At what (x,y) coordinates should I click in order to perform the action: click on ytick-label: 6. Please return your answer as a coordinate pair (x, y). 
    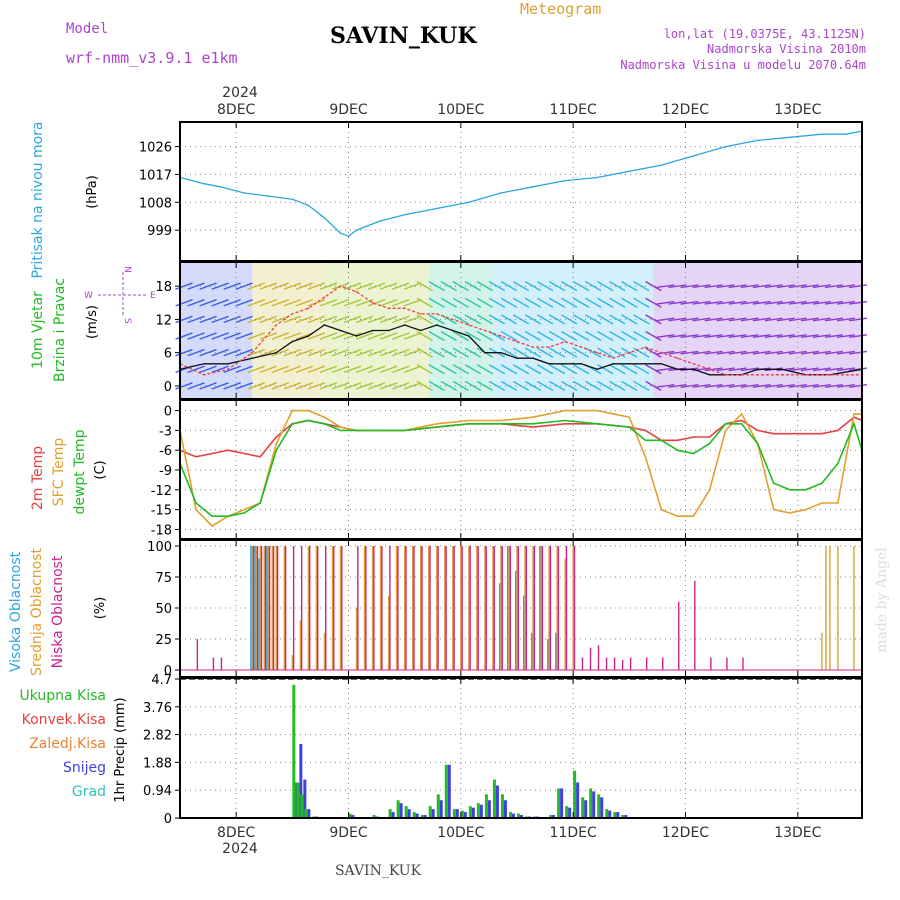
    Looking at the image, I should click on (168, 354).